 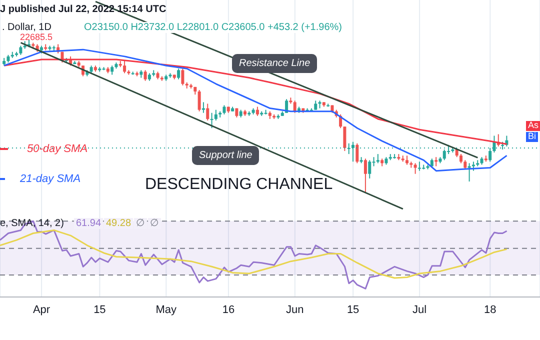 What do you see at coordinates (50, 179) in the screenshot?
I see `legend-label: 21-day SMA` at bounding box center [50, 179].